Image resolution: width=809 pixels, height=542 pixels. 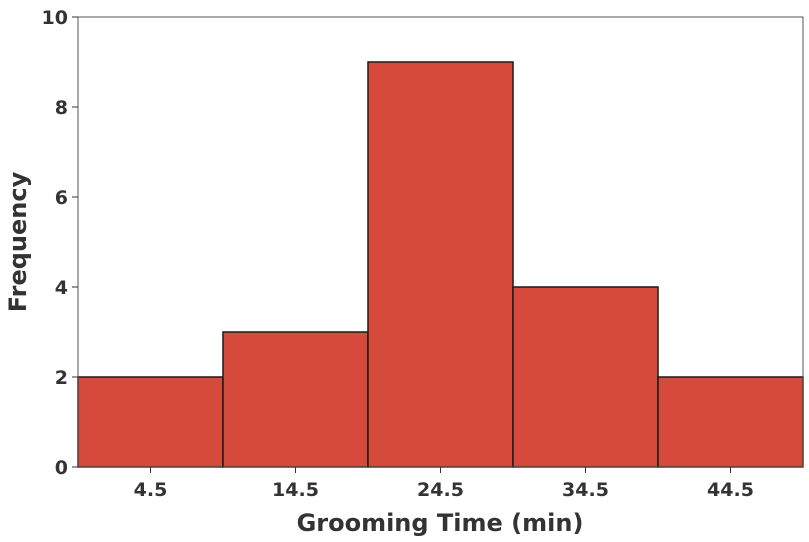 I want to click on y-tick-label: 0, so click(x=61, y=468).